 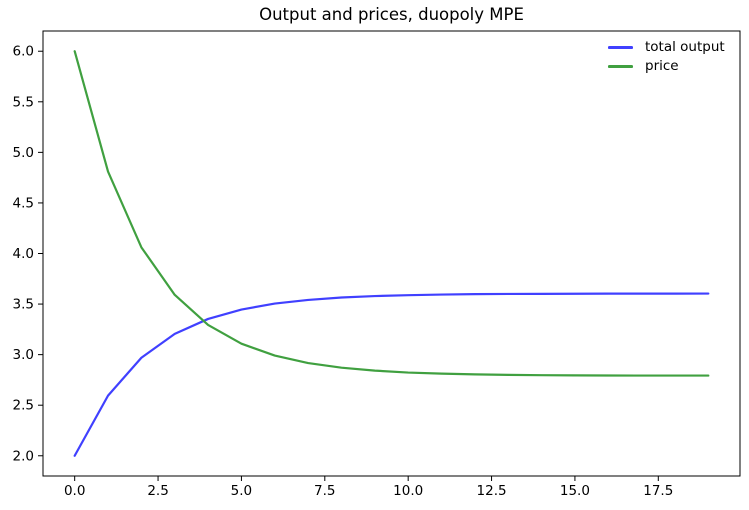 I want to click on x-tick-label: 12.5, so click(x=492, y=491).